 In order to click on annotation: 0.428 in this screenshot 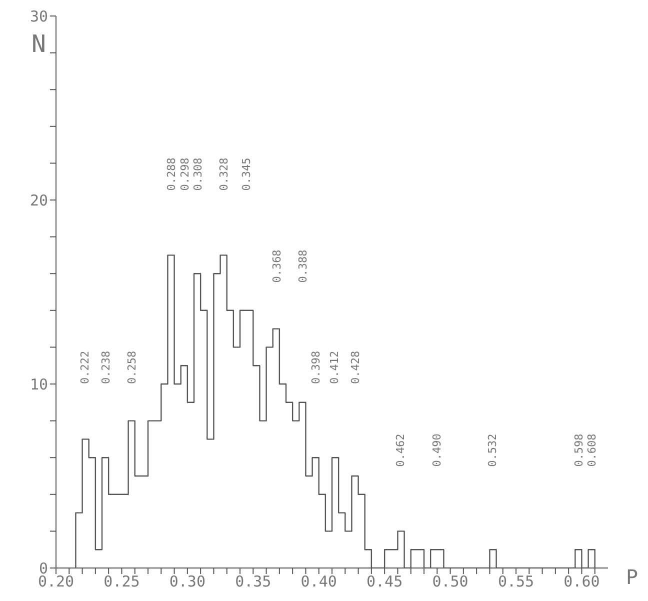, I will do `click(355, 367)`.